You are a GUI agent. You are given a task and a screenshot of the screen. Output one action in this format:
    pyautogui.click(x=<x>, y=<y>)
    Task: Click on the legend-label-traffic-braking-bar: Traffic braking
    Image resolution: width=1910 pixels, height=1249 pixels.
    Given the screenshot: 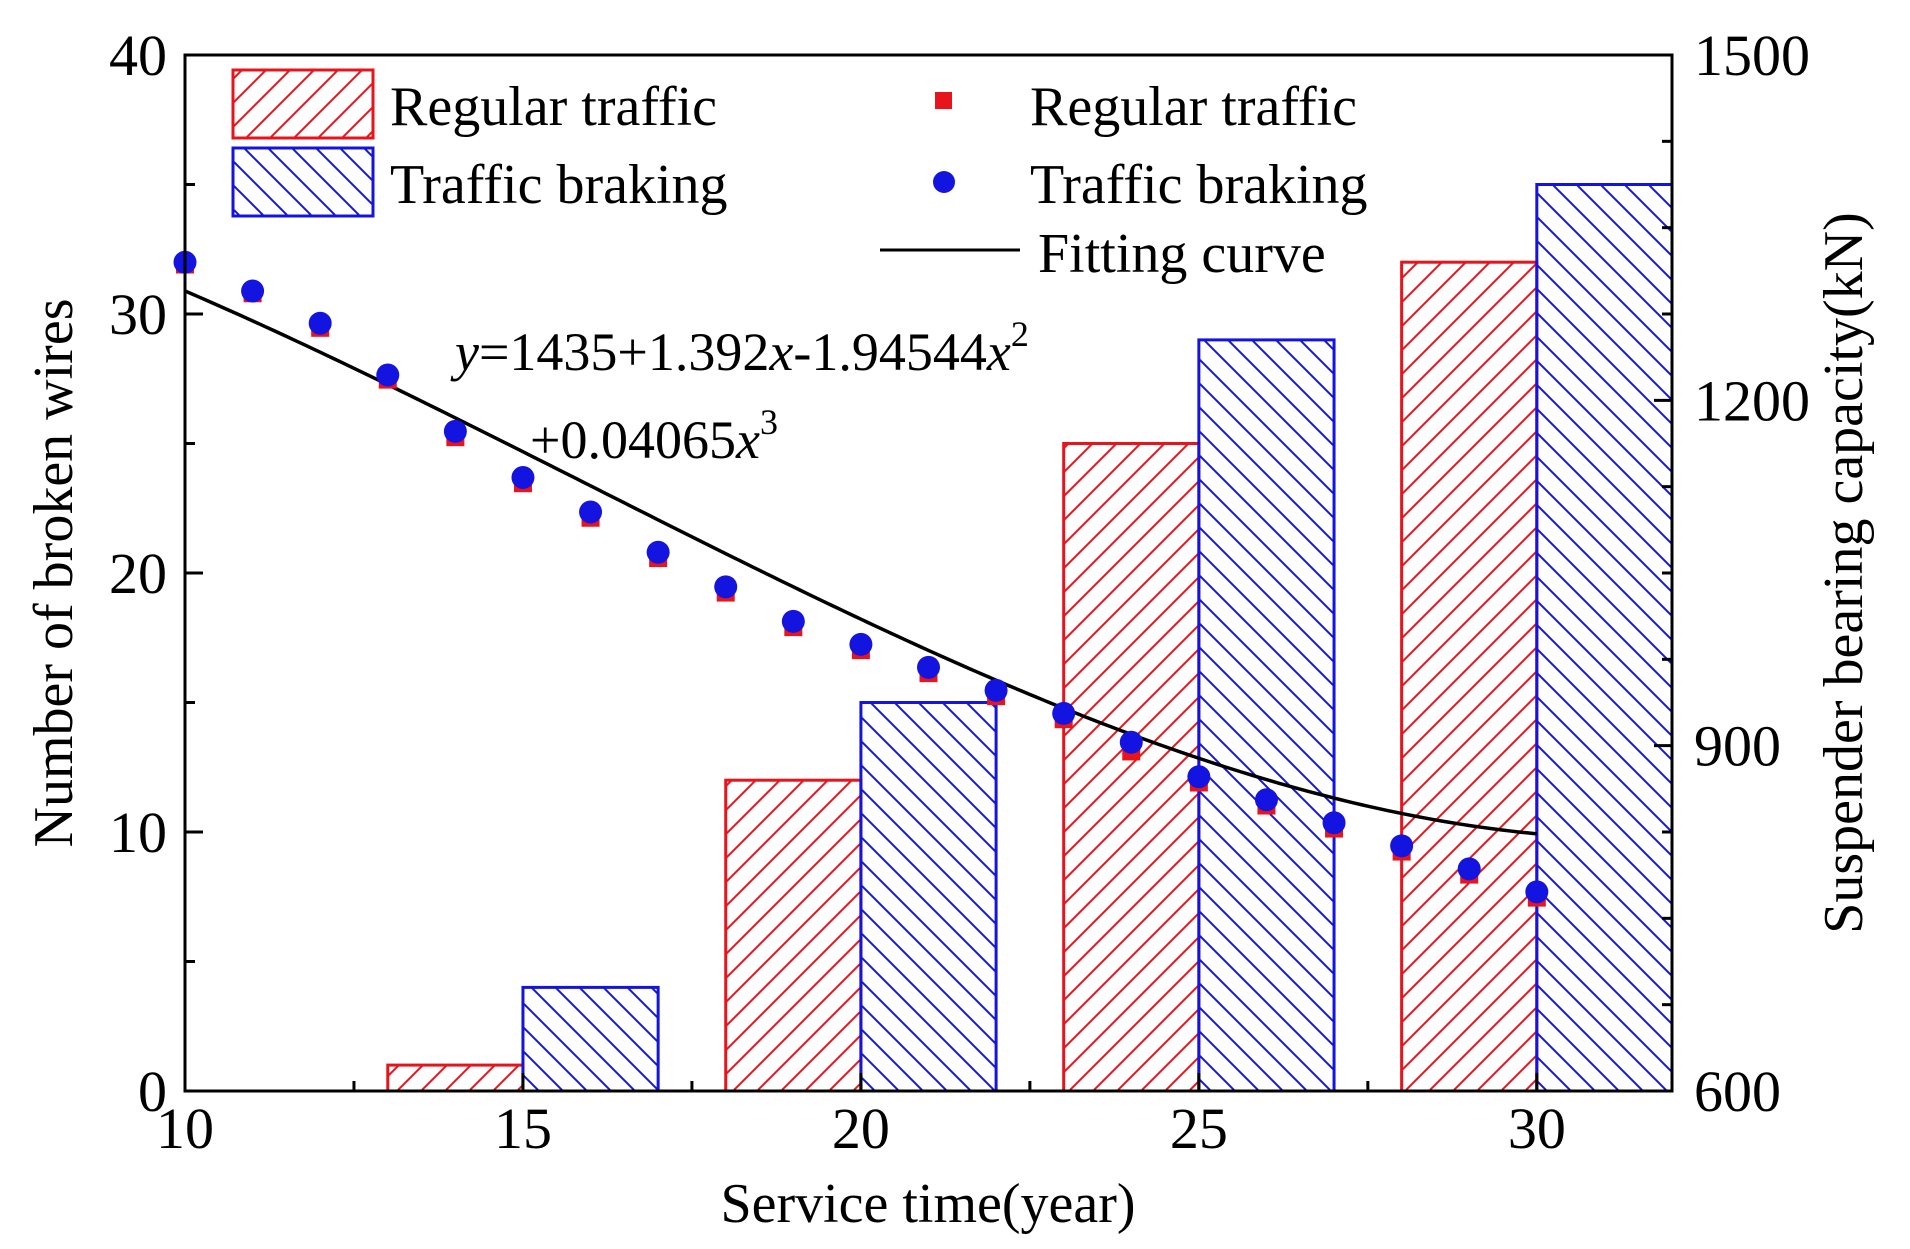 What is the action you would take?
    pyautogui.click(x=559, y=185)
    